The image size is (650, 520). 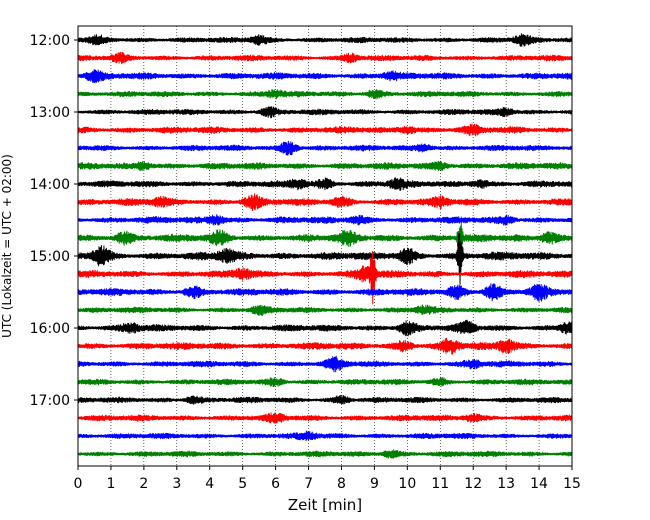 What do you see at coordinates (506, 484) in the screenshot?
I see `x-tick-label: 13` at bounding box center [506, 484].